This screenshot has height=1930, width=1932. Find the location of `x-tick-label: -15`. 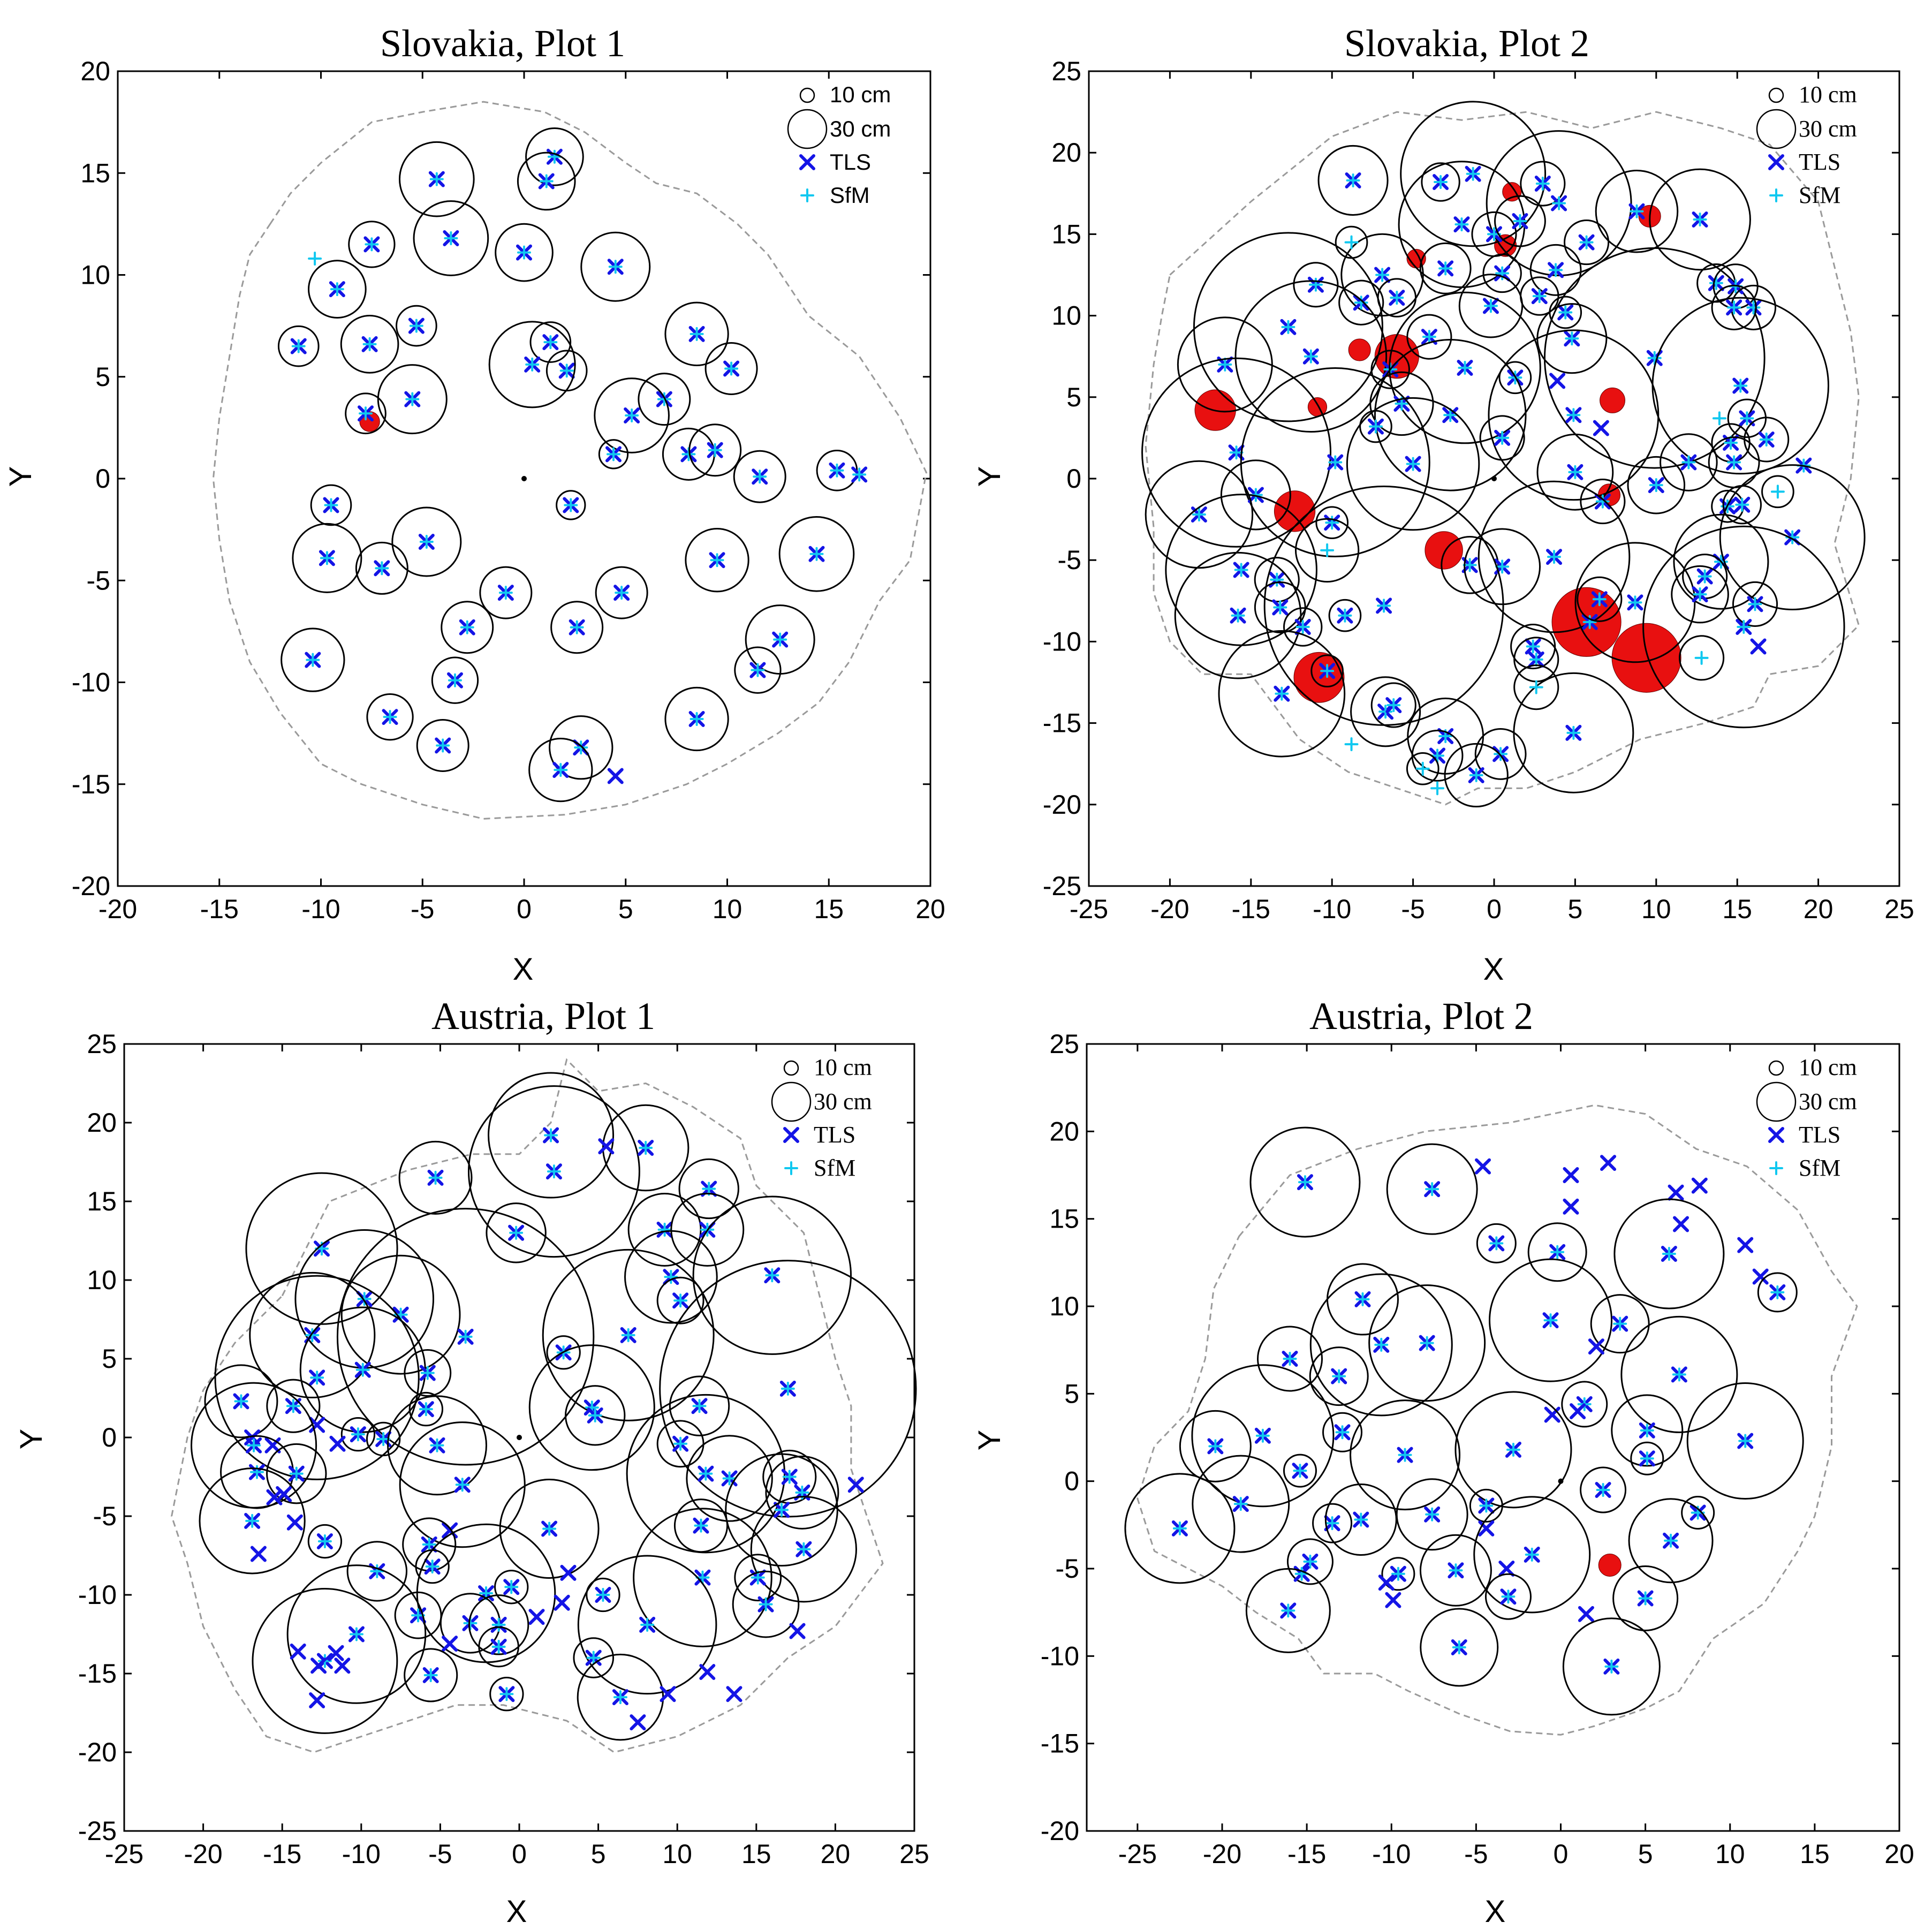

x-tick-label: -15 is located at coordinates (219, 909).